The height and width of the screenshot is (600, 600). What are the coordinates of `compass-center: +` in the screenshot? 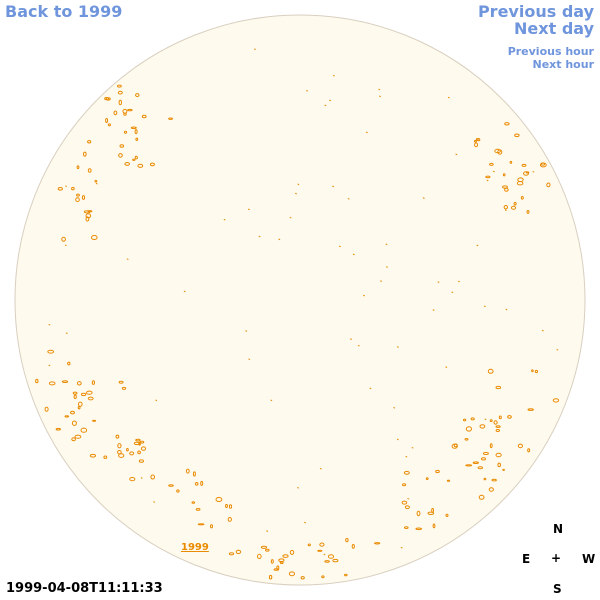 It's located at (556, 558).